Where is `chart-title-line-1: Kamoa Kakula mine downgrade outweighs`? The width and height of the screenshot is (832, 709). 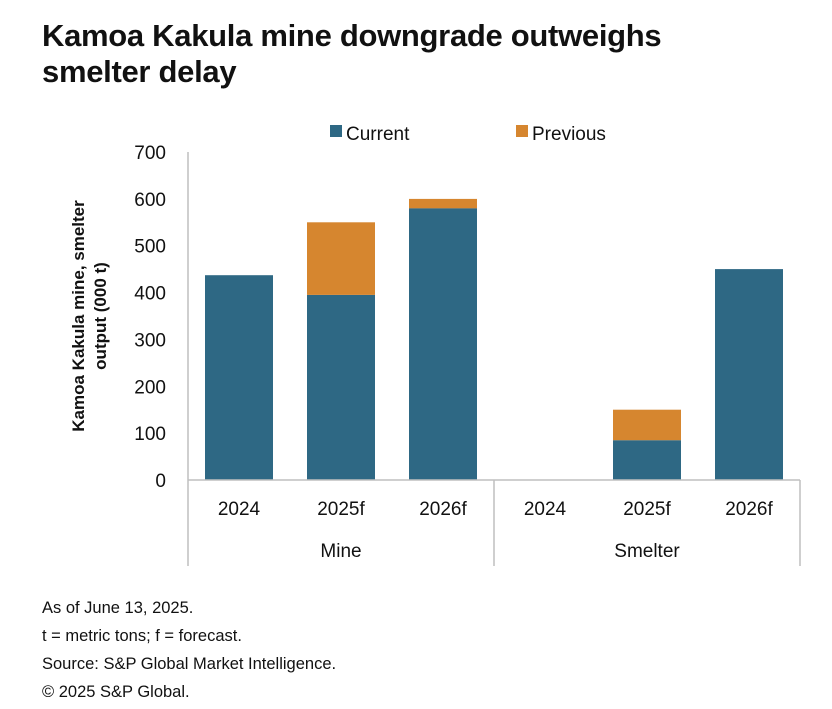 chart-title-line-1: Kamoa Kakula mine downgrade outweighs is located at coordinates (352, 35).